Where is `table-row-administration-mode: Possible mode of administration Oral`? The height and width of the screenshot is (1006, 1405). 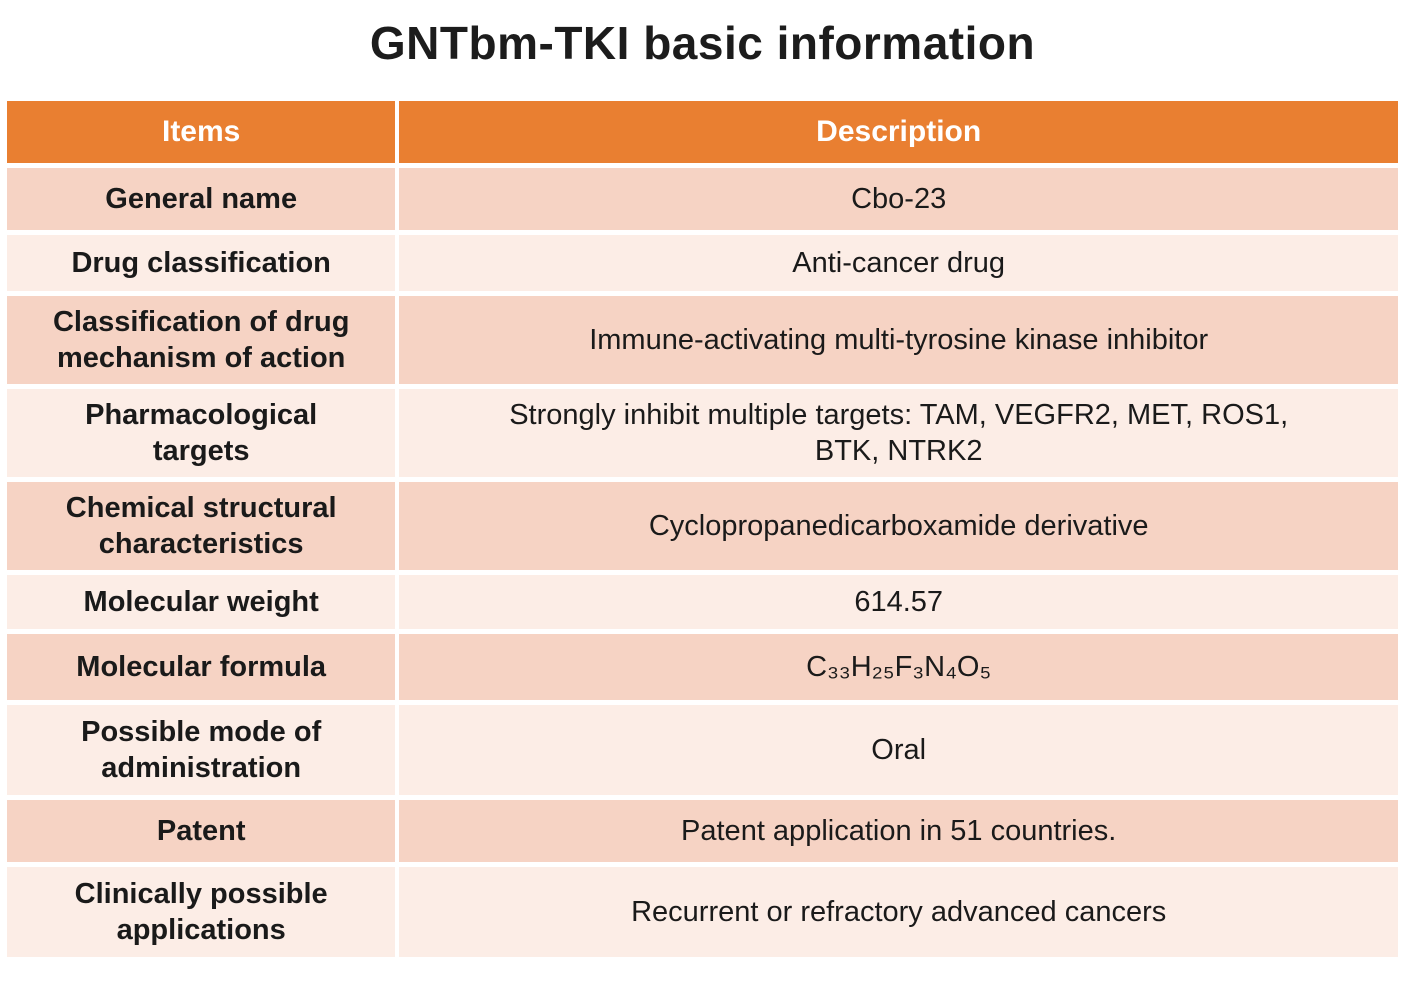
table-row-administration-mode: Possible mode of administration Oral is located at coordinates (702, 750).